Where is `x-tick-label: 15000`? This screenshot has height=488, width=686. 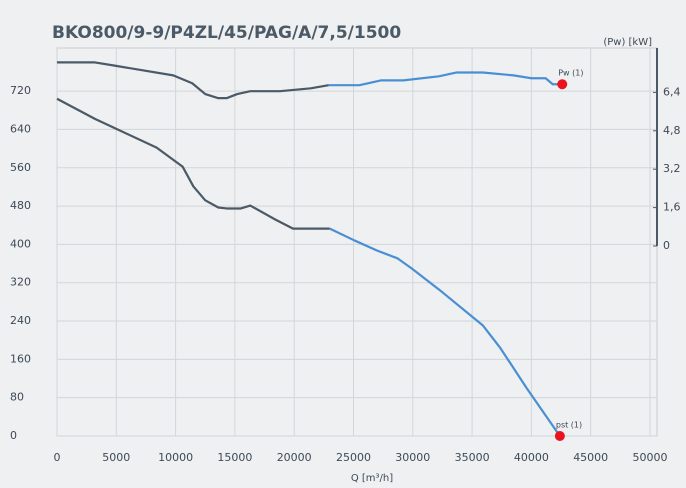 x-tick-label: 15000 is located at coordinates (234, 457).